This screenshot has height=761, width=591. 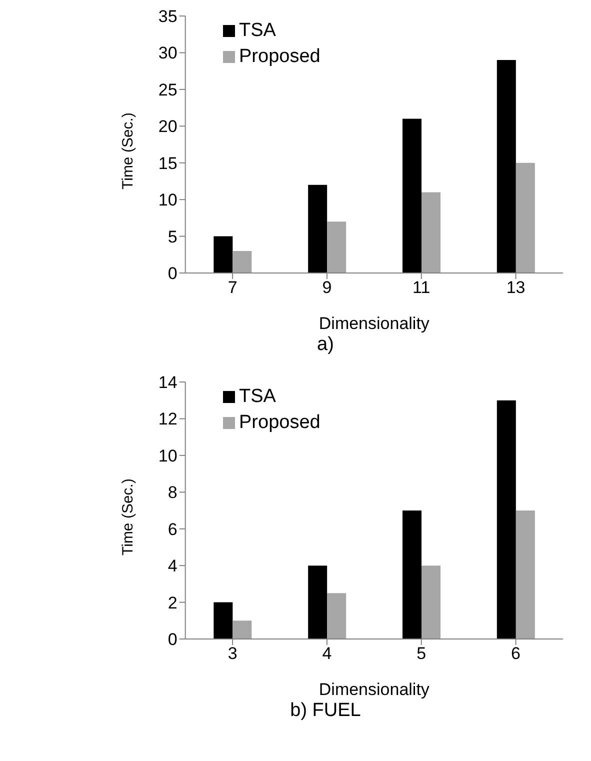 I want to click on y-tick-label: 2, so click(x=173, y=602).